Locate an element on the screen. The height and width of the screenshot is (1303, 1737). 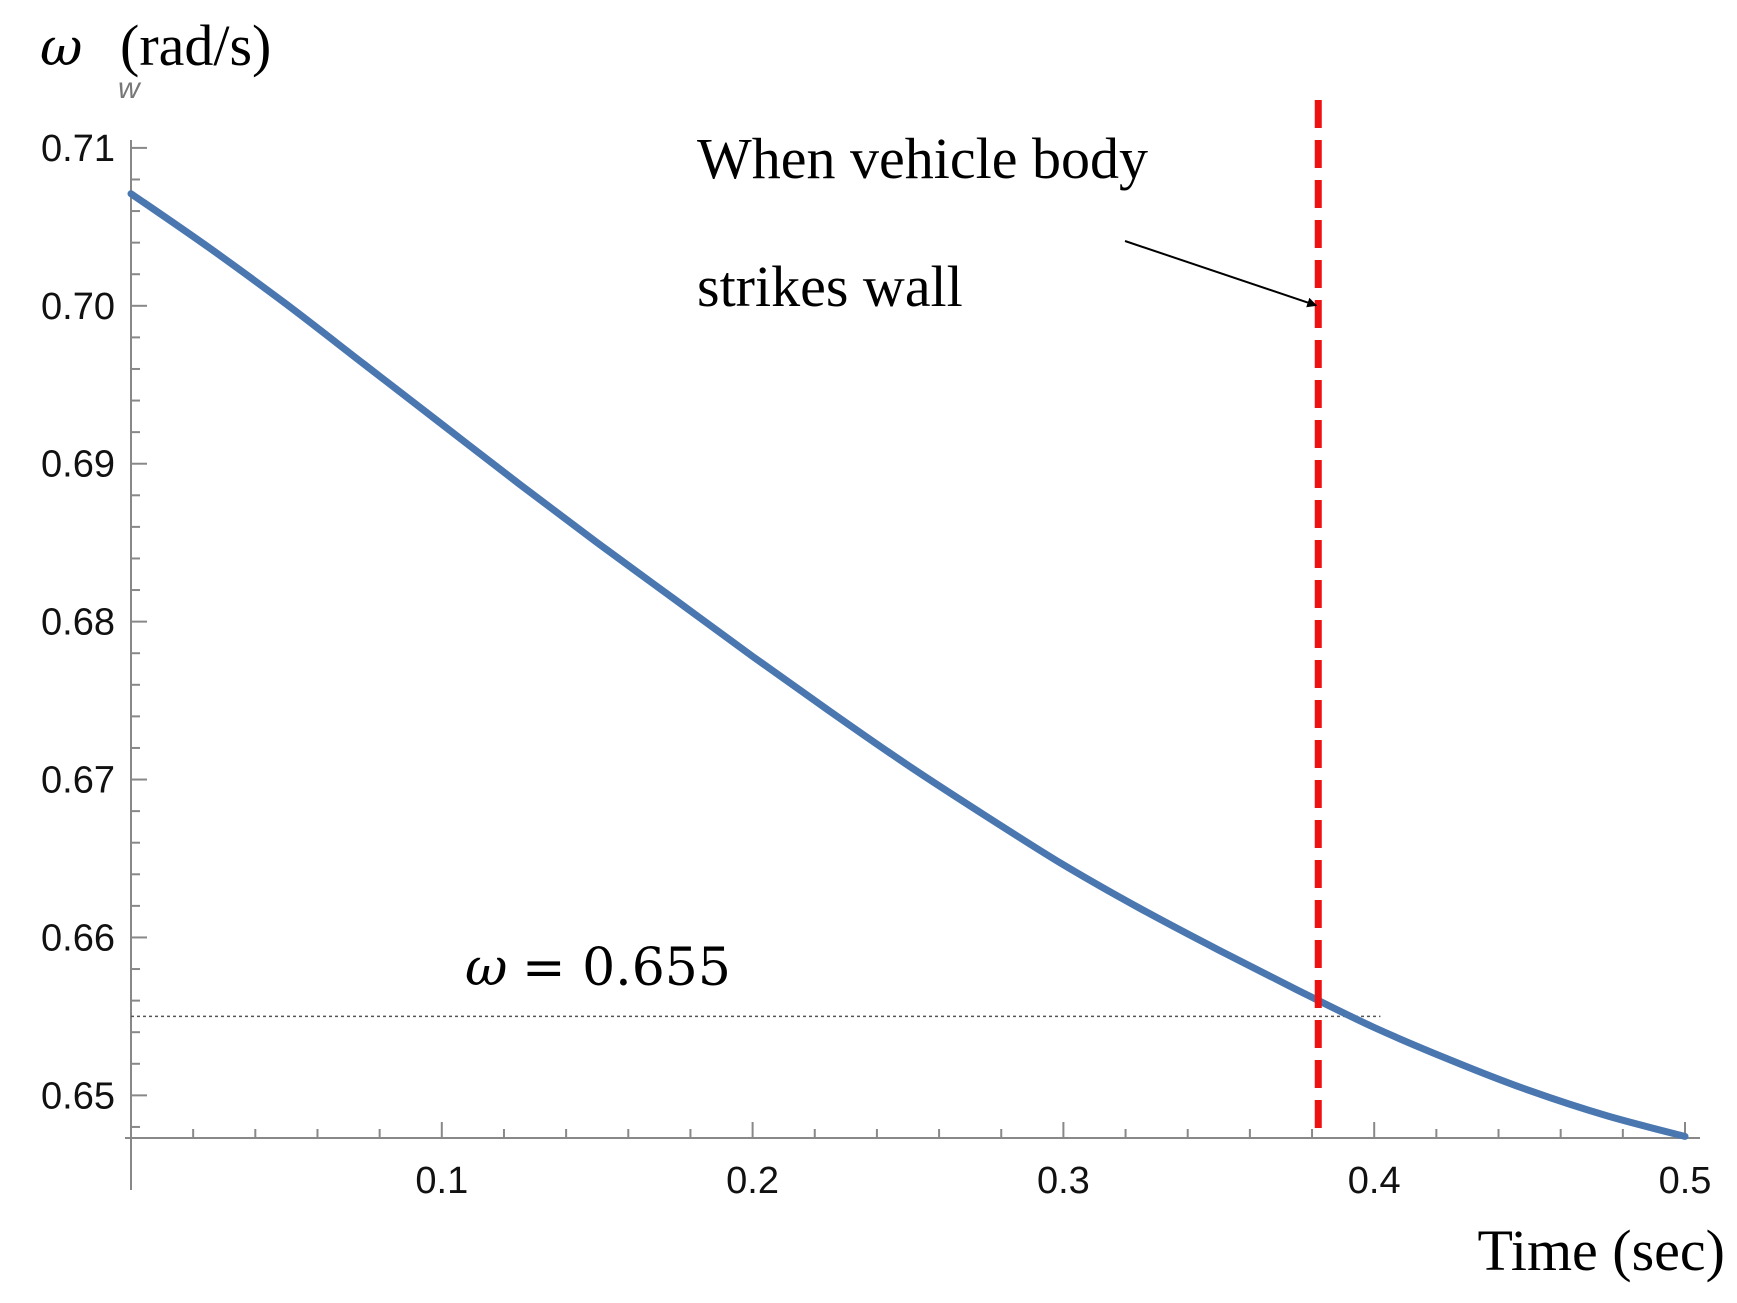
omega-annotation-value: = 0.655 is located at coordinates (626, 968).